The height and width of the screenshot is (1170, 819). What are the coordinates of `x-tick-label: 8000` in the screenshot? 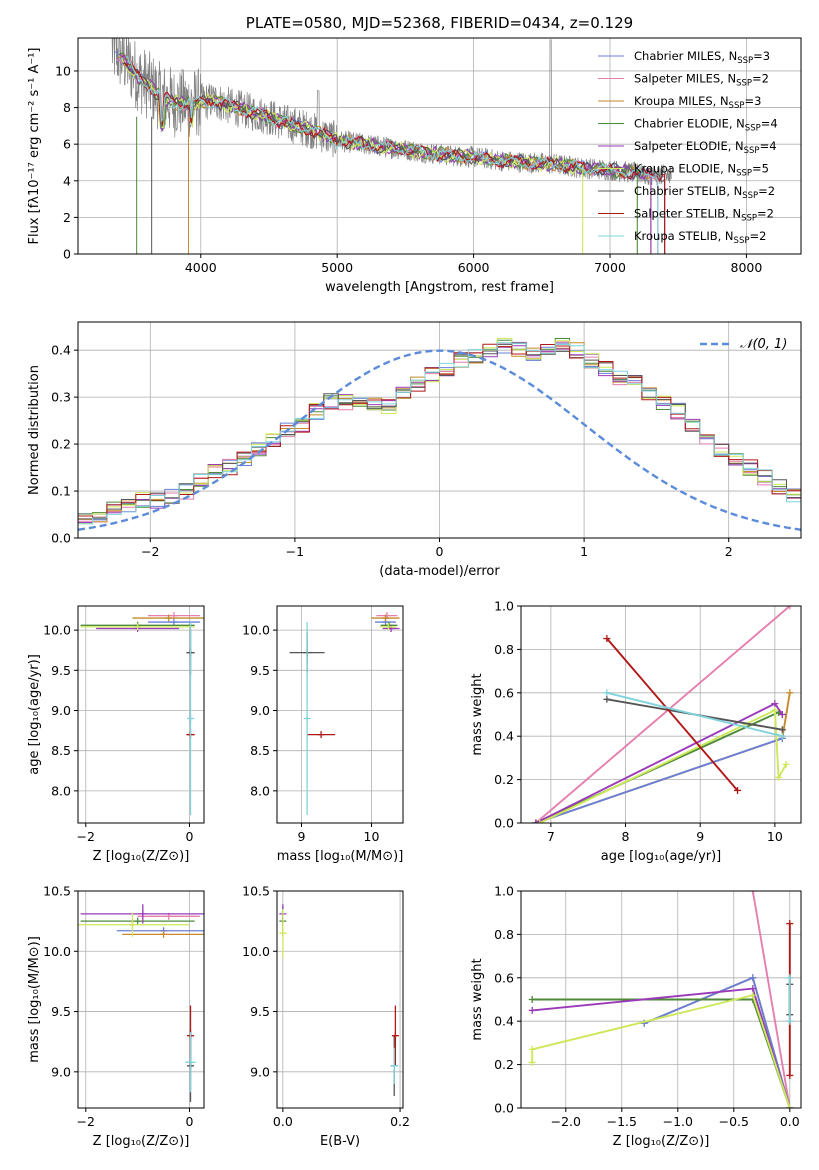 It's located at (747, 267).